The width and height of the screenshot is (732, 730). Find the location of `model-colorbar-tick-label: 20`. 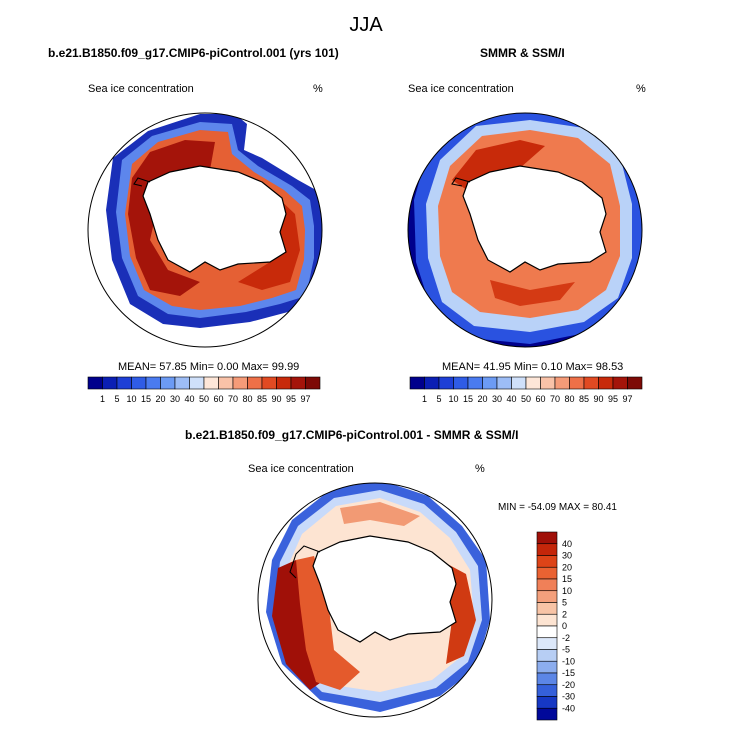

model-colorbar-tick-label: 20 is located at coordinates (160, 399).